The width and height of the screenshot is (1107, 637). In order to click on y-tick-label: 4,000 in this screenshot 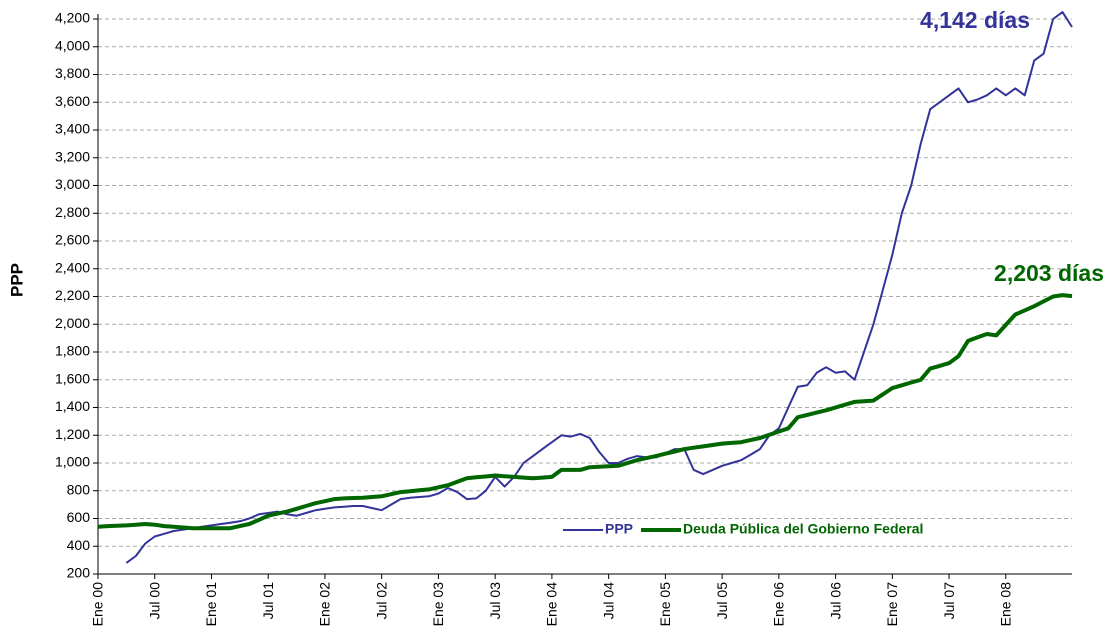, I will do `click(72, 45)`.